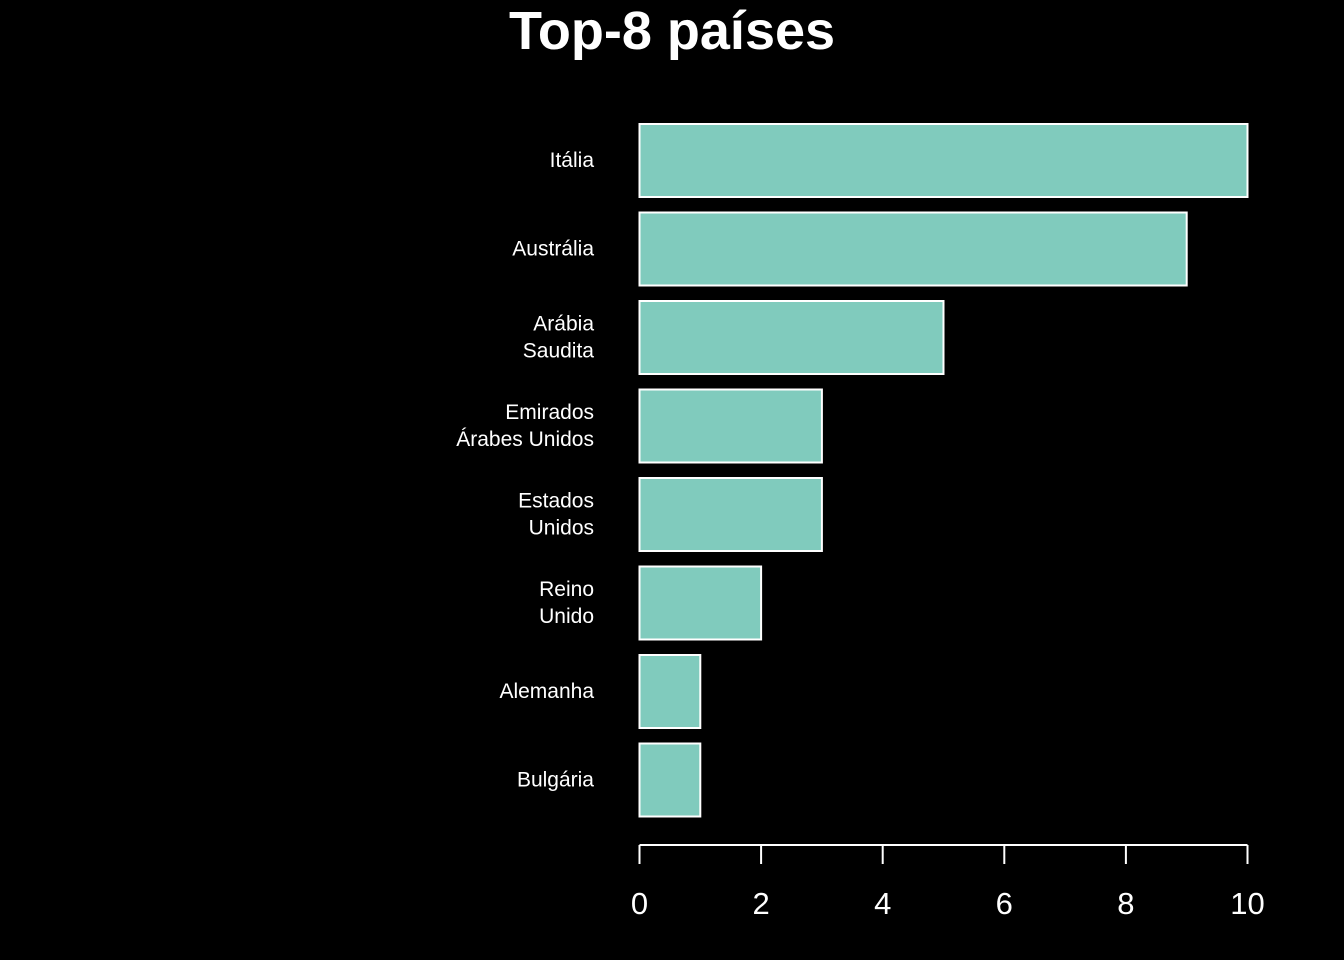 Image resolution: width=1344 pixels, height=960 pixels. Describe the element at coordinates (563, 324) in the screenshot. I see `category-label-2-line-0: Arábia` at that location.